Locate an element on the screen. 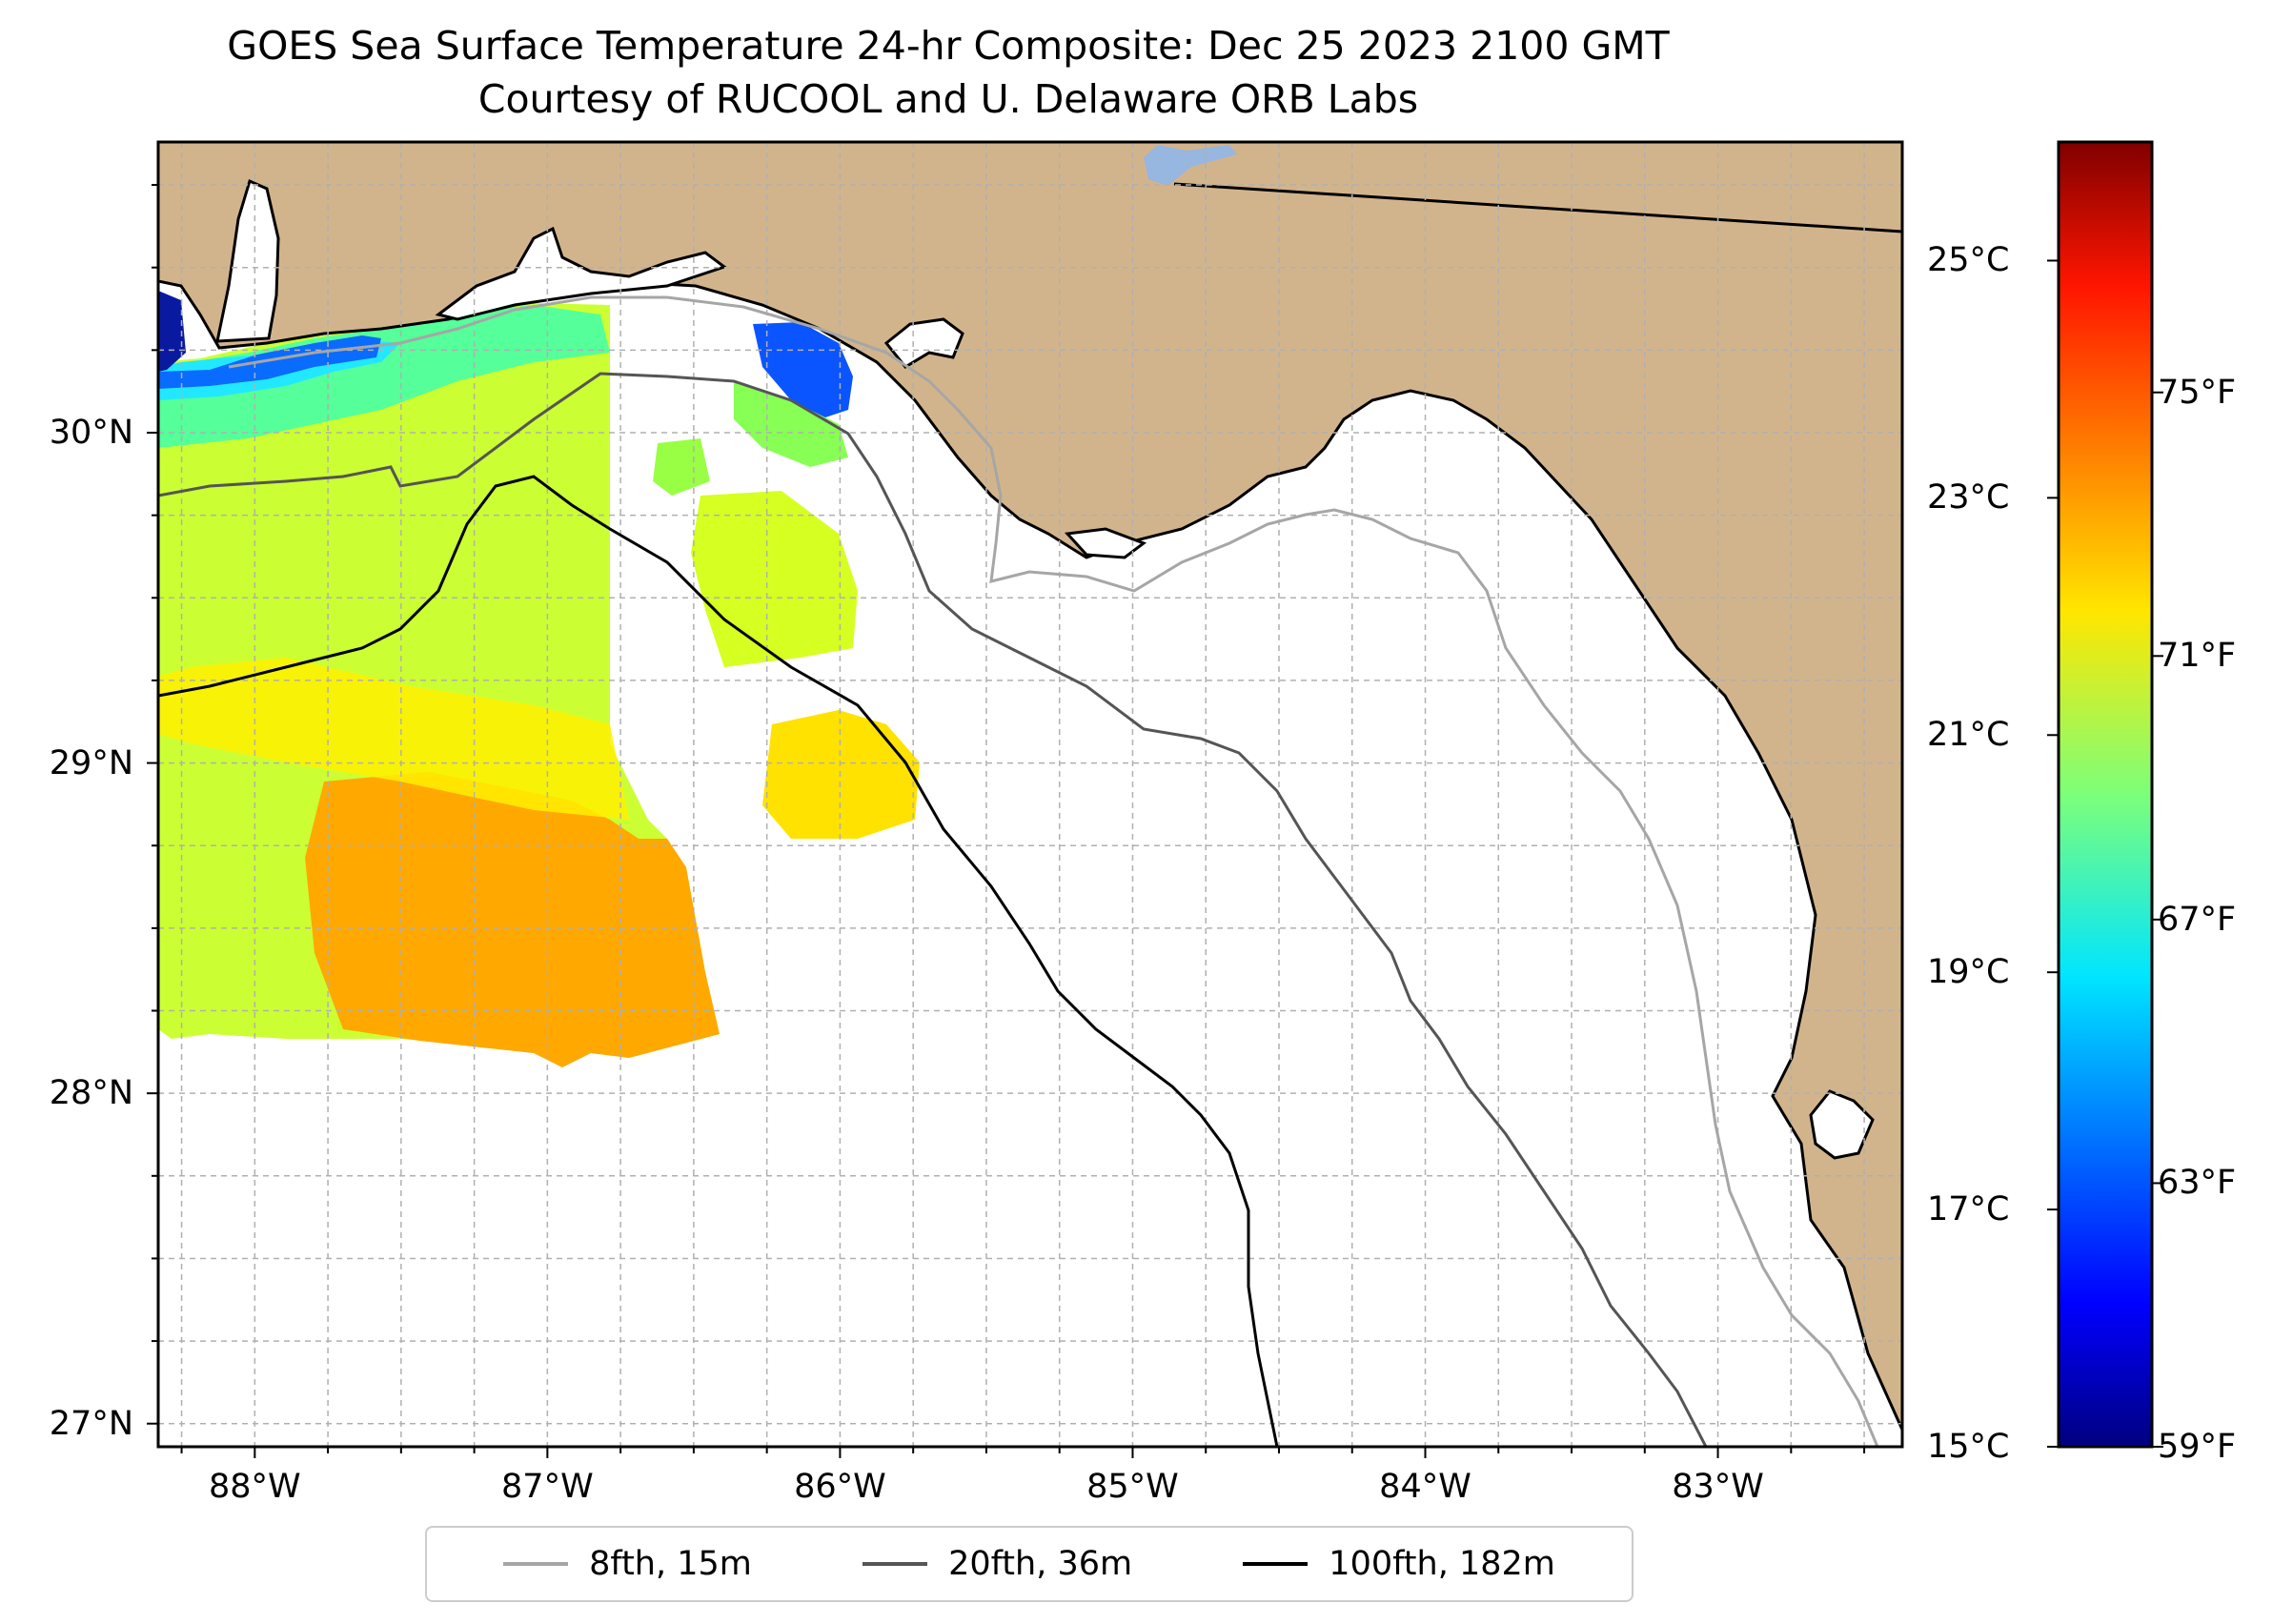 The image size is (2293, 1624). colorbar-label-celsius: 17°C is located at coordinates (1969, 1209).